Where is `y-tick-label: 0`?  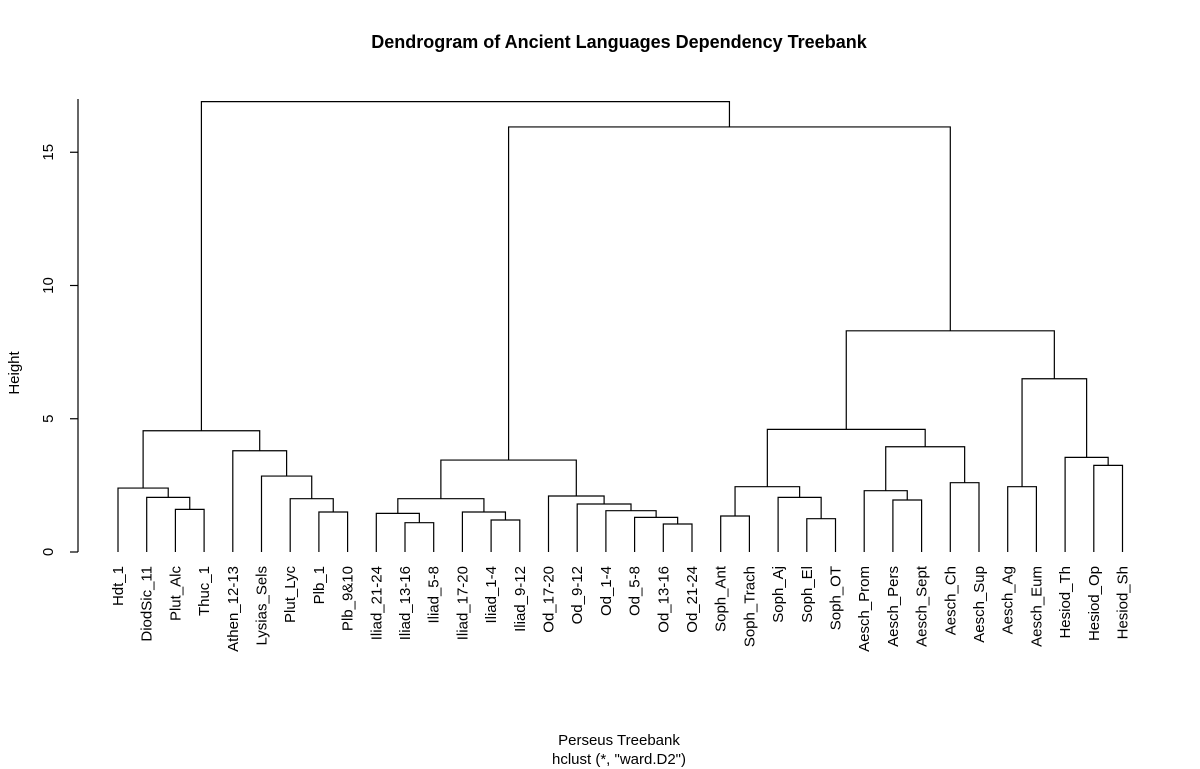
y-tick-label: 0 is located at coordinates (48, 552).